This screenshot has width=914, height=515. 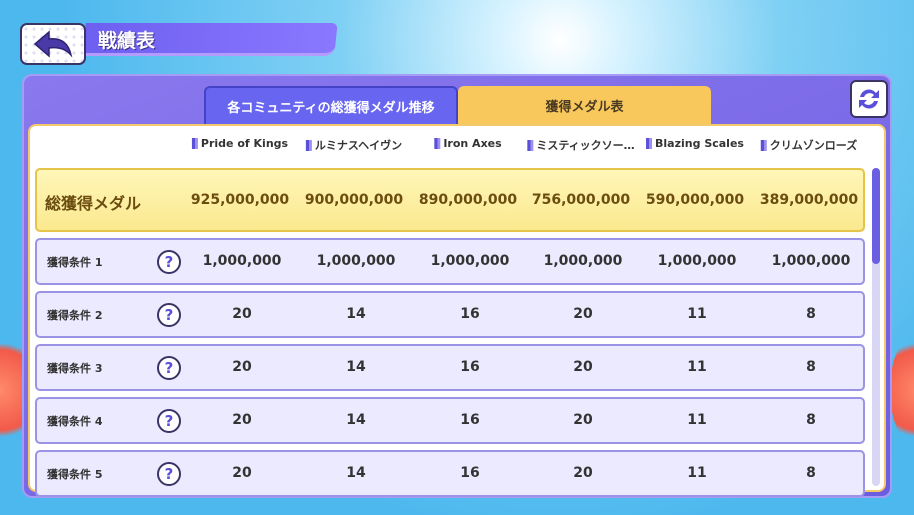 I want to click on column-header: Iron Axes, so click(x=468, y=143).